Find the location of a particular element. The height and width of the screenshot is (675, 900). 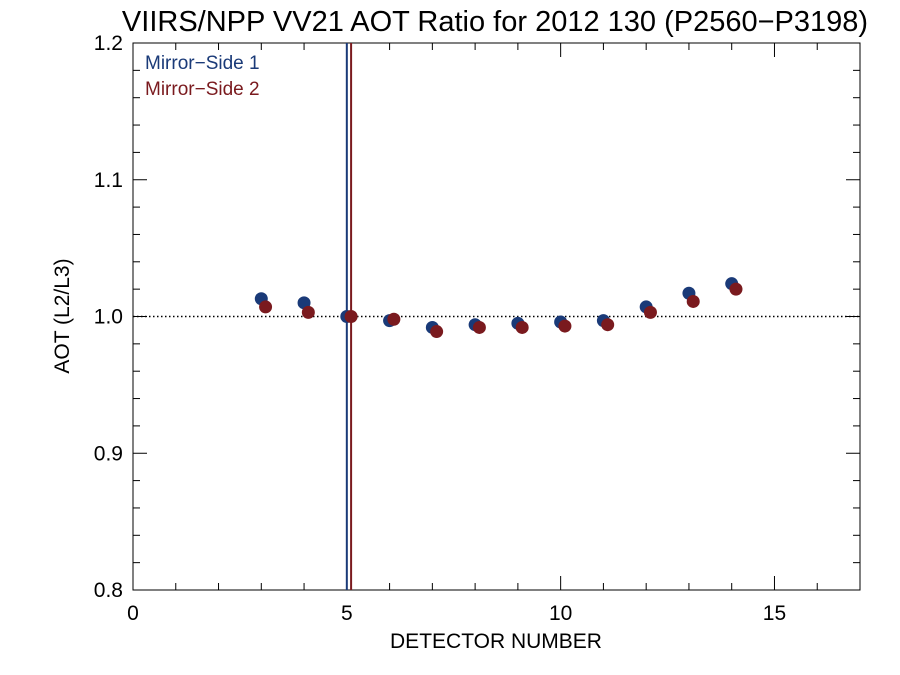

y-tick-label: 0.9 is located at coordinates (108, 453).